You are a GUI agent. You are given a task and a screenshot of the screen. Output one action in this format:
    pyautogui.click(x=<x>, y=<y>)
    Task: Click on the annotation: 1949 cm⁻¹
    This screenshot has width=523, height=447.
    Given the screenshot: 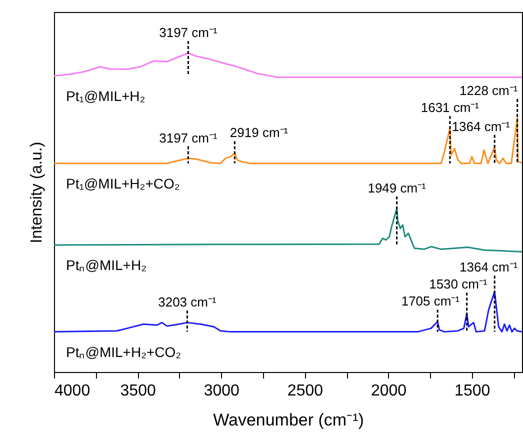 What is the action you would take?
    pyautogui.click(x=397, y=188)
    